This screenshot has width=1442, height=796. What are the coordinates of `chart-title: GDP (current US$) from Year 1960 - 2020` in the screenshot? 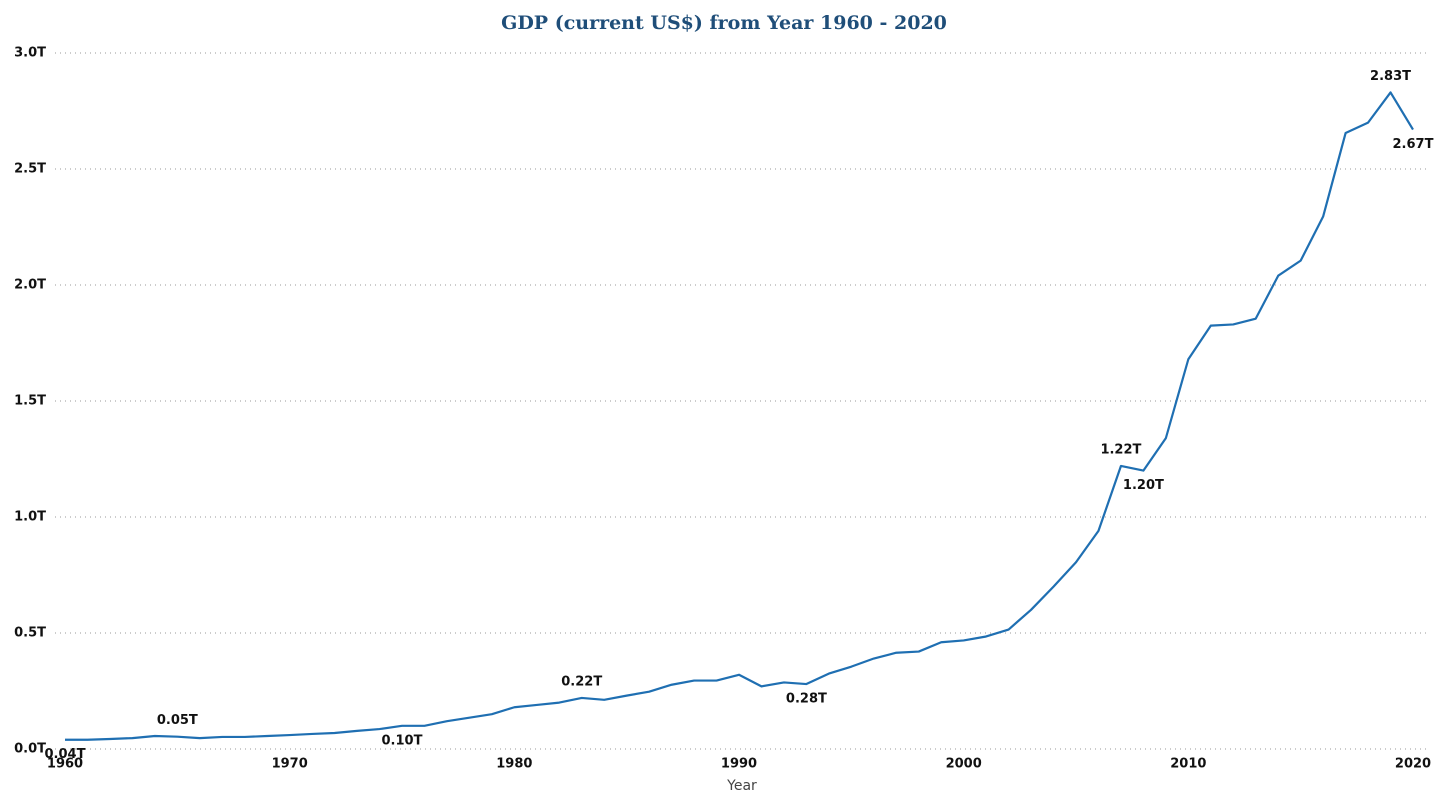 It's located at (724, 23).